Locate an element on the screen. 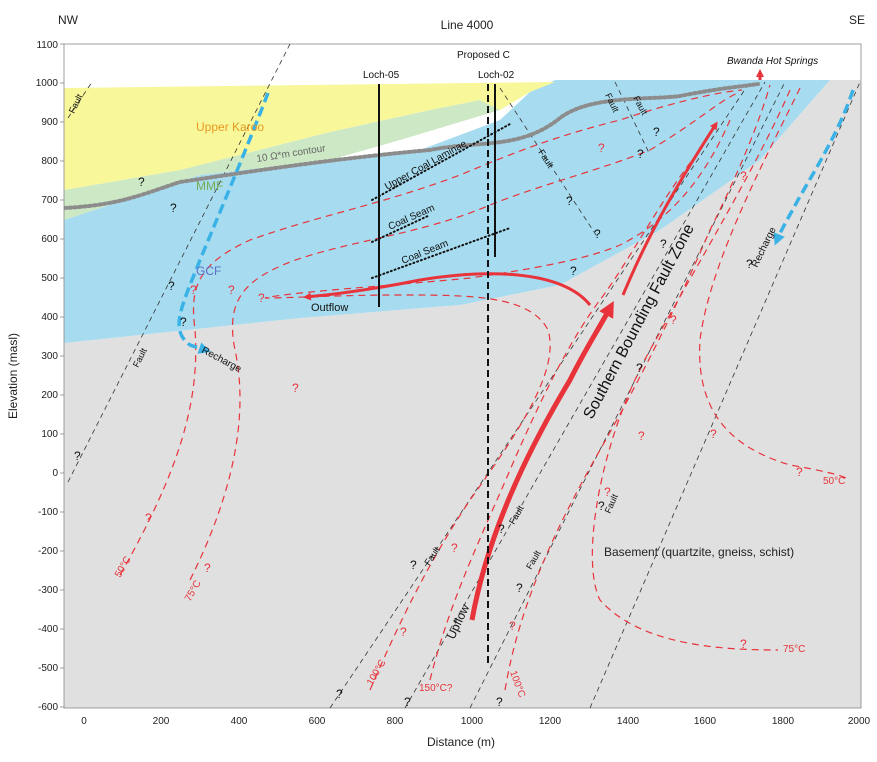  isotherm-label: 50°C is located at coordinates (834, 481).